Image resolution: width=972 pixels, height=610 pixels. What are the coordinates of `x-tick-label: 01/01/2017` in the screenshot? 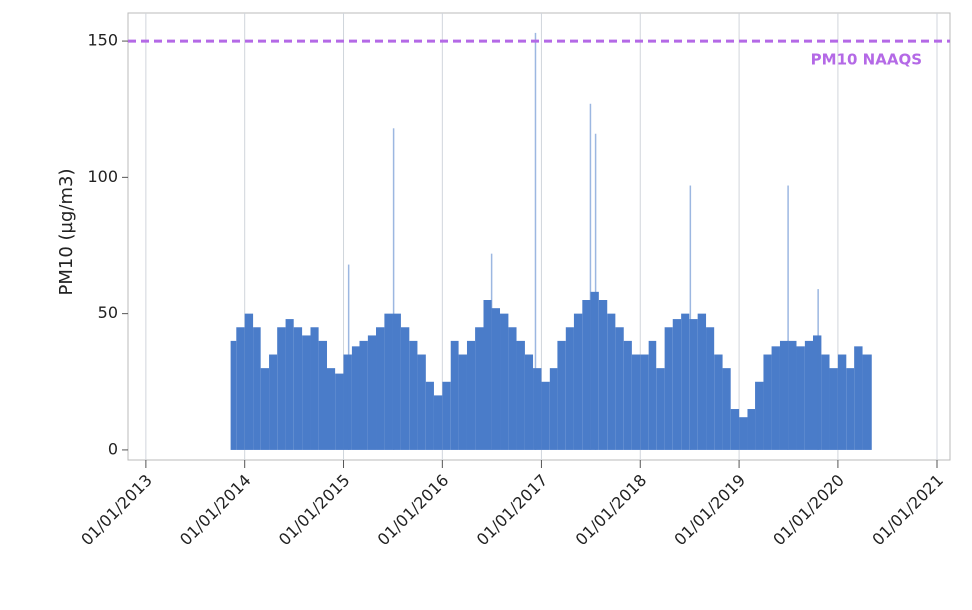 It's located at (512, 510).